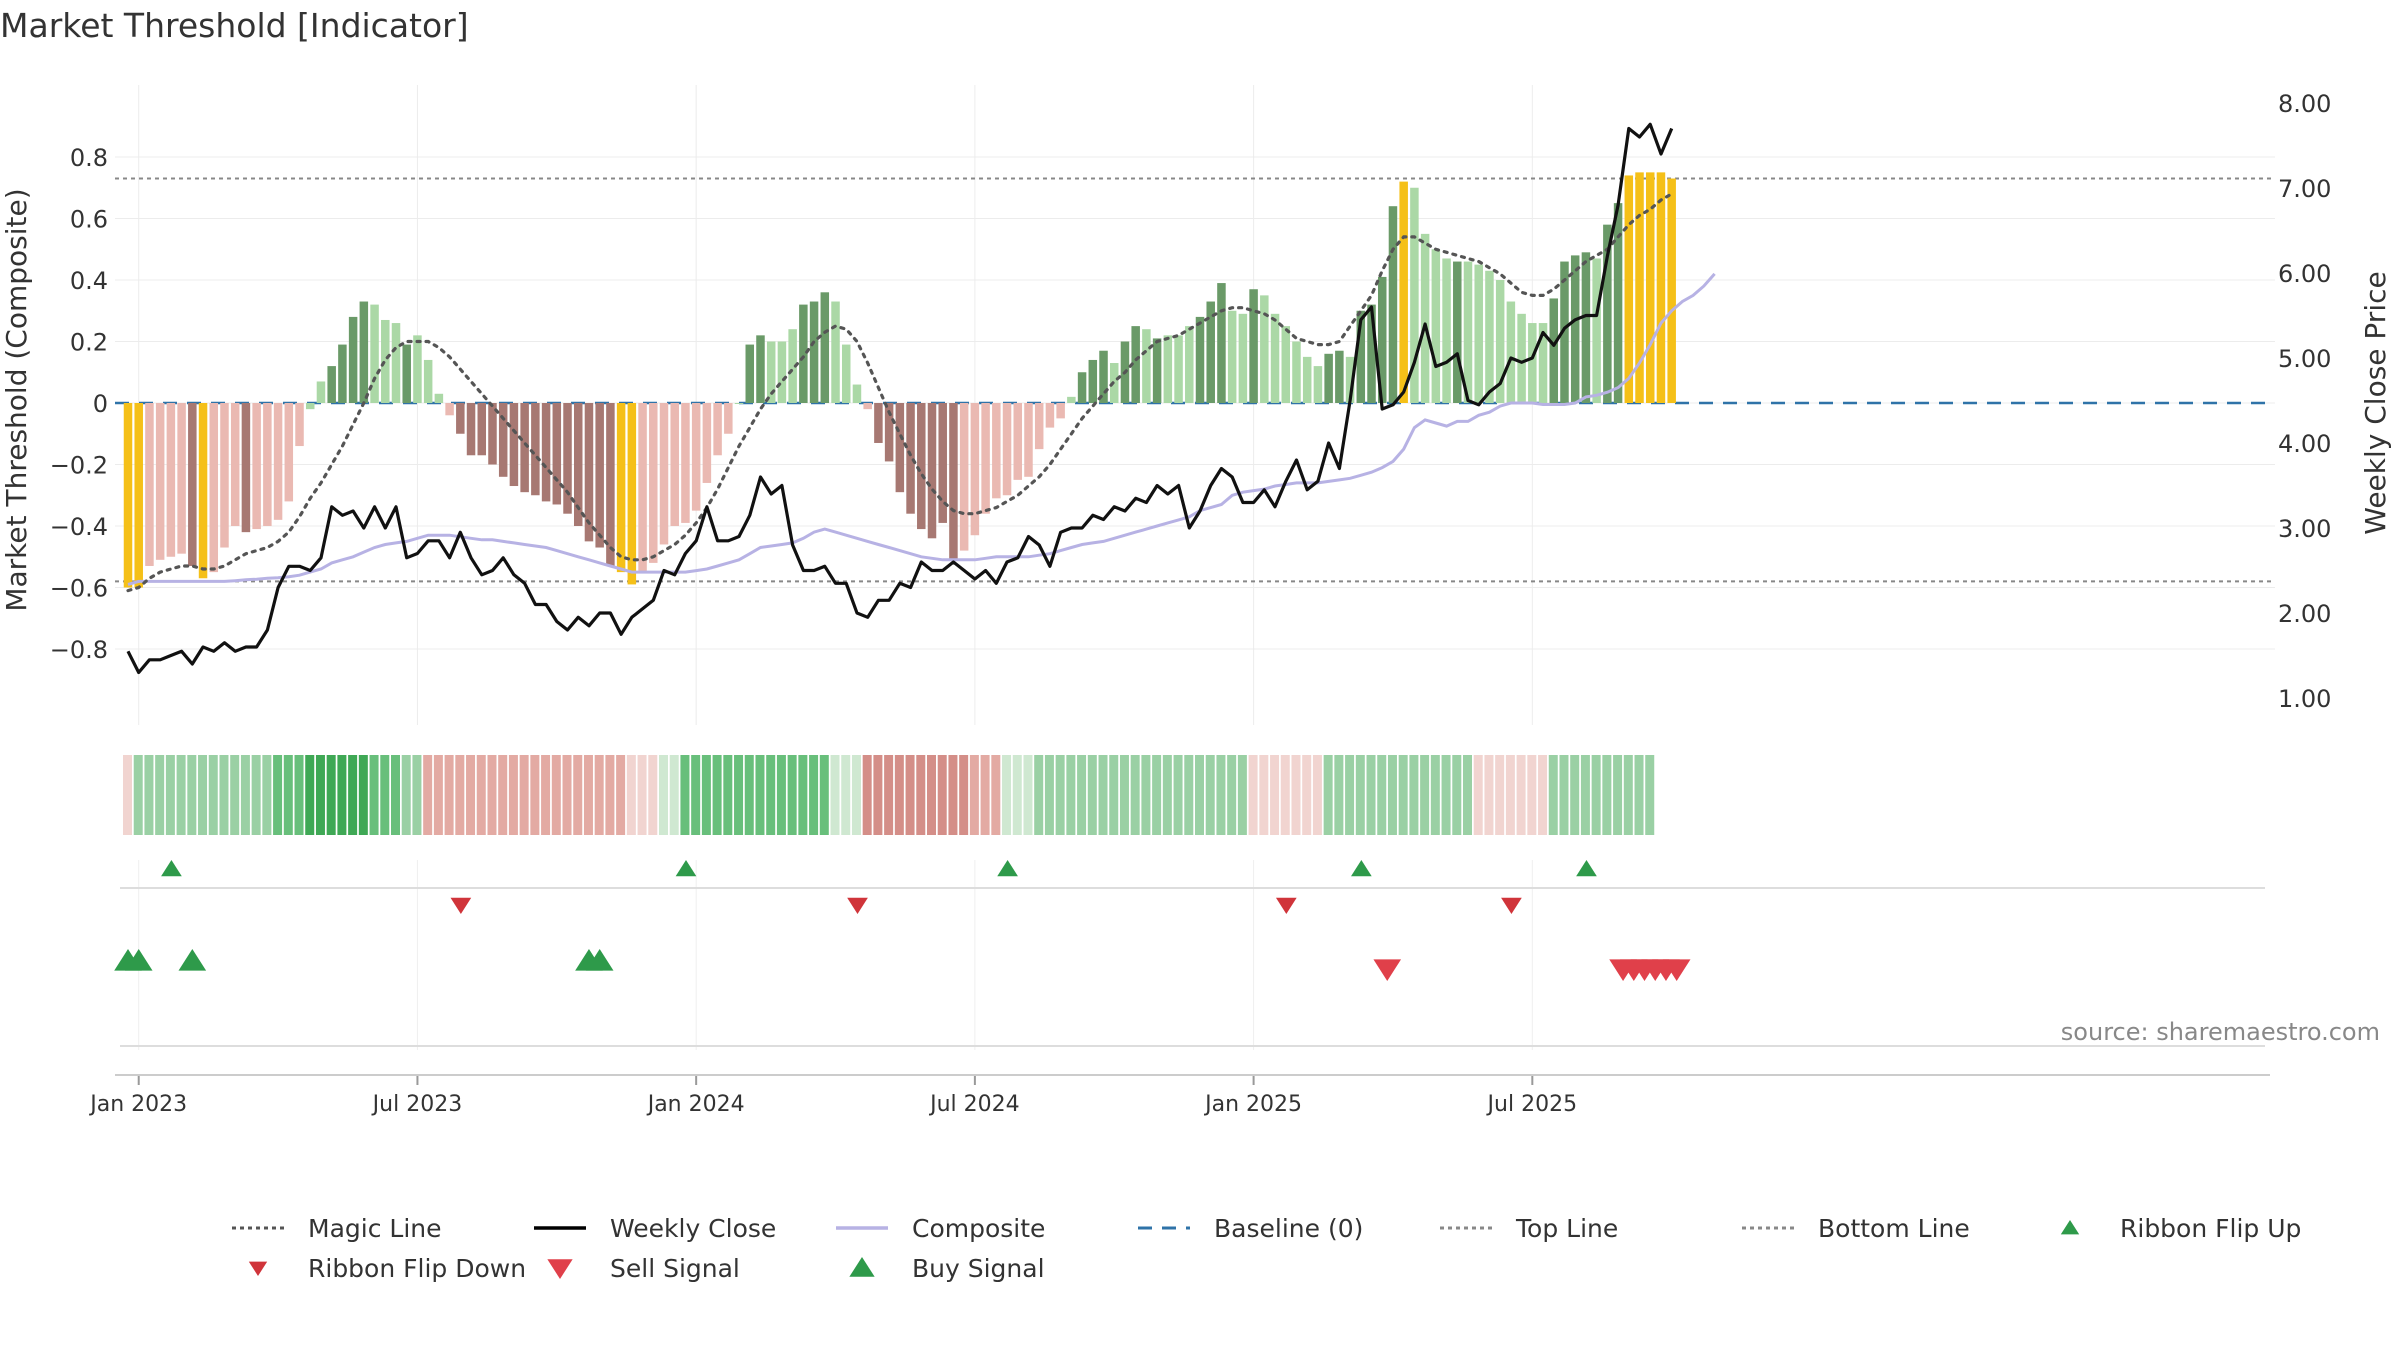  Describe the element at coordinates (2375, 402) in the screenshot. I see `right-axis-label: Weekly Close Price` at that location.